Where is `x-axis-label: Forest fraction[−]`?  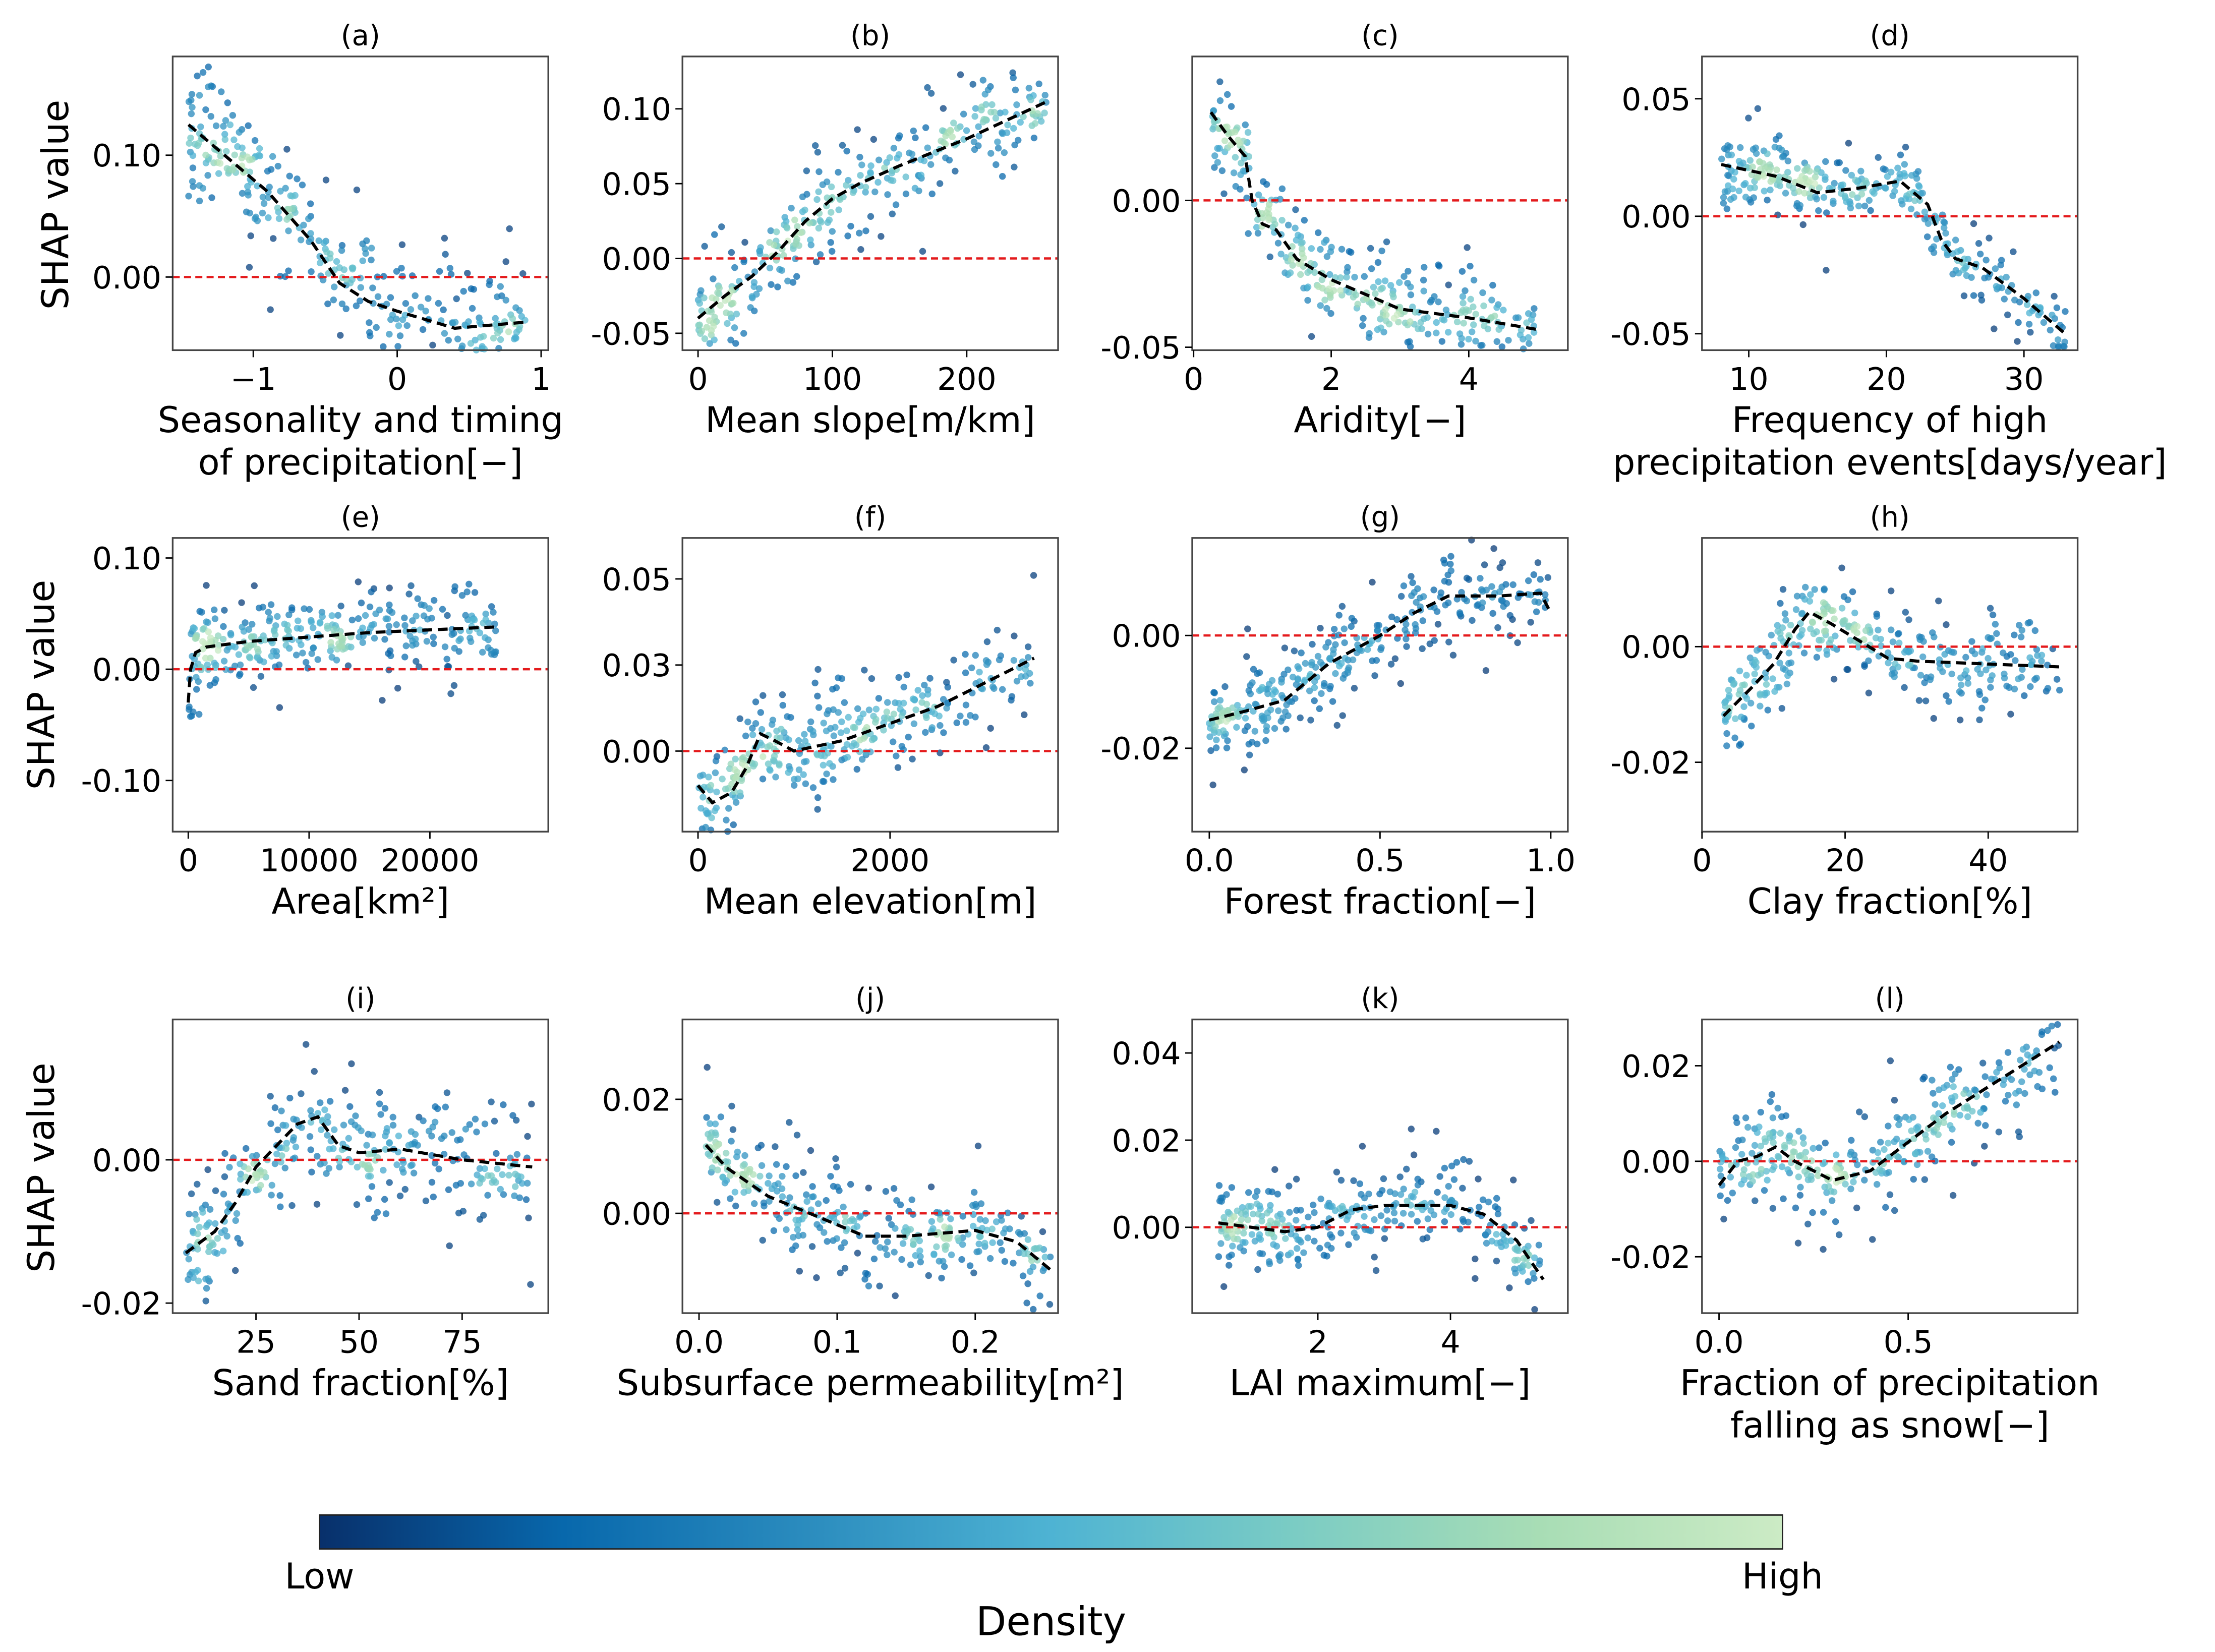 x-axis-label: Forest fraction[−] is located at coordinates (1380, 901).